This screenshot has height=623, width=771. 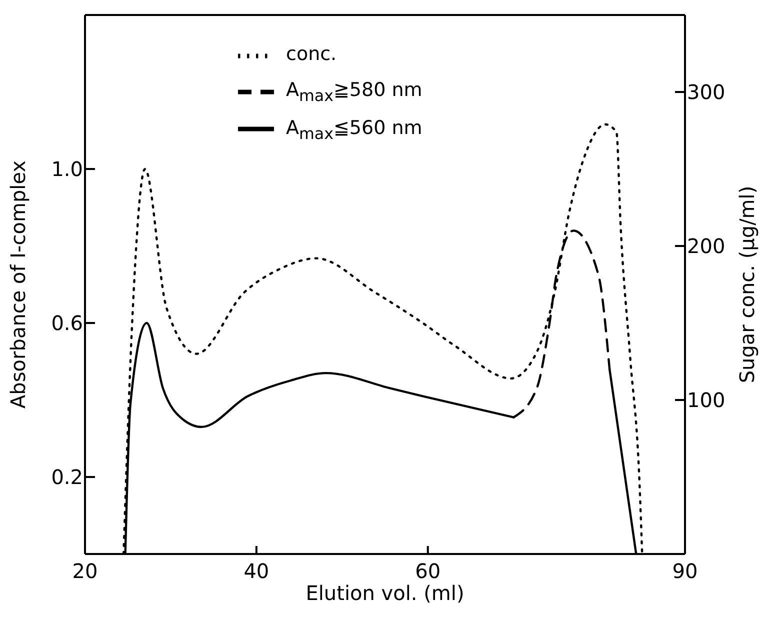 I want to click on legend-label: A$_{max}$≦560 nm, so click(x=354, y=129).